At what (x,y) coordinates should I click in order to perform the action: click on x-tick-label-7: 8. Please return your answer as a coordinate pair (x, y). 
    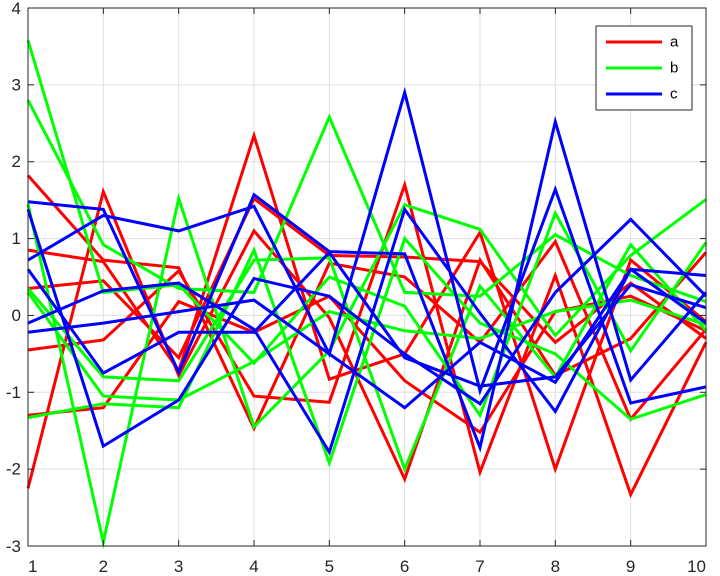
    Looking at the image, I should click on (555, 566).